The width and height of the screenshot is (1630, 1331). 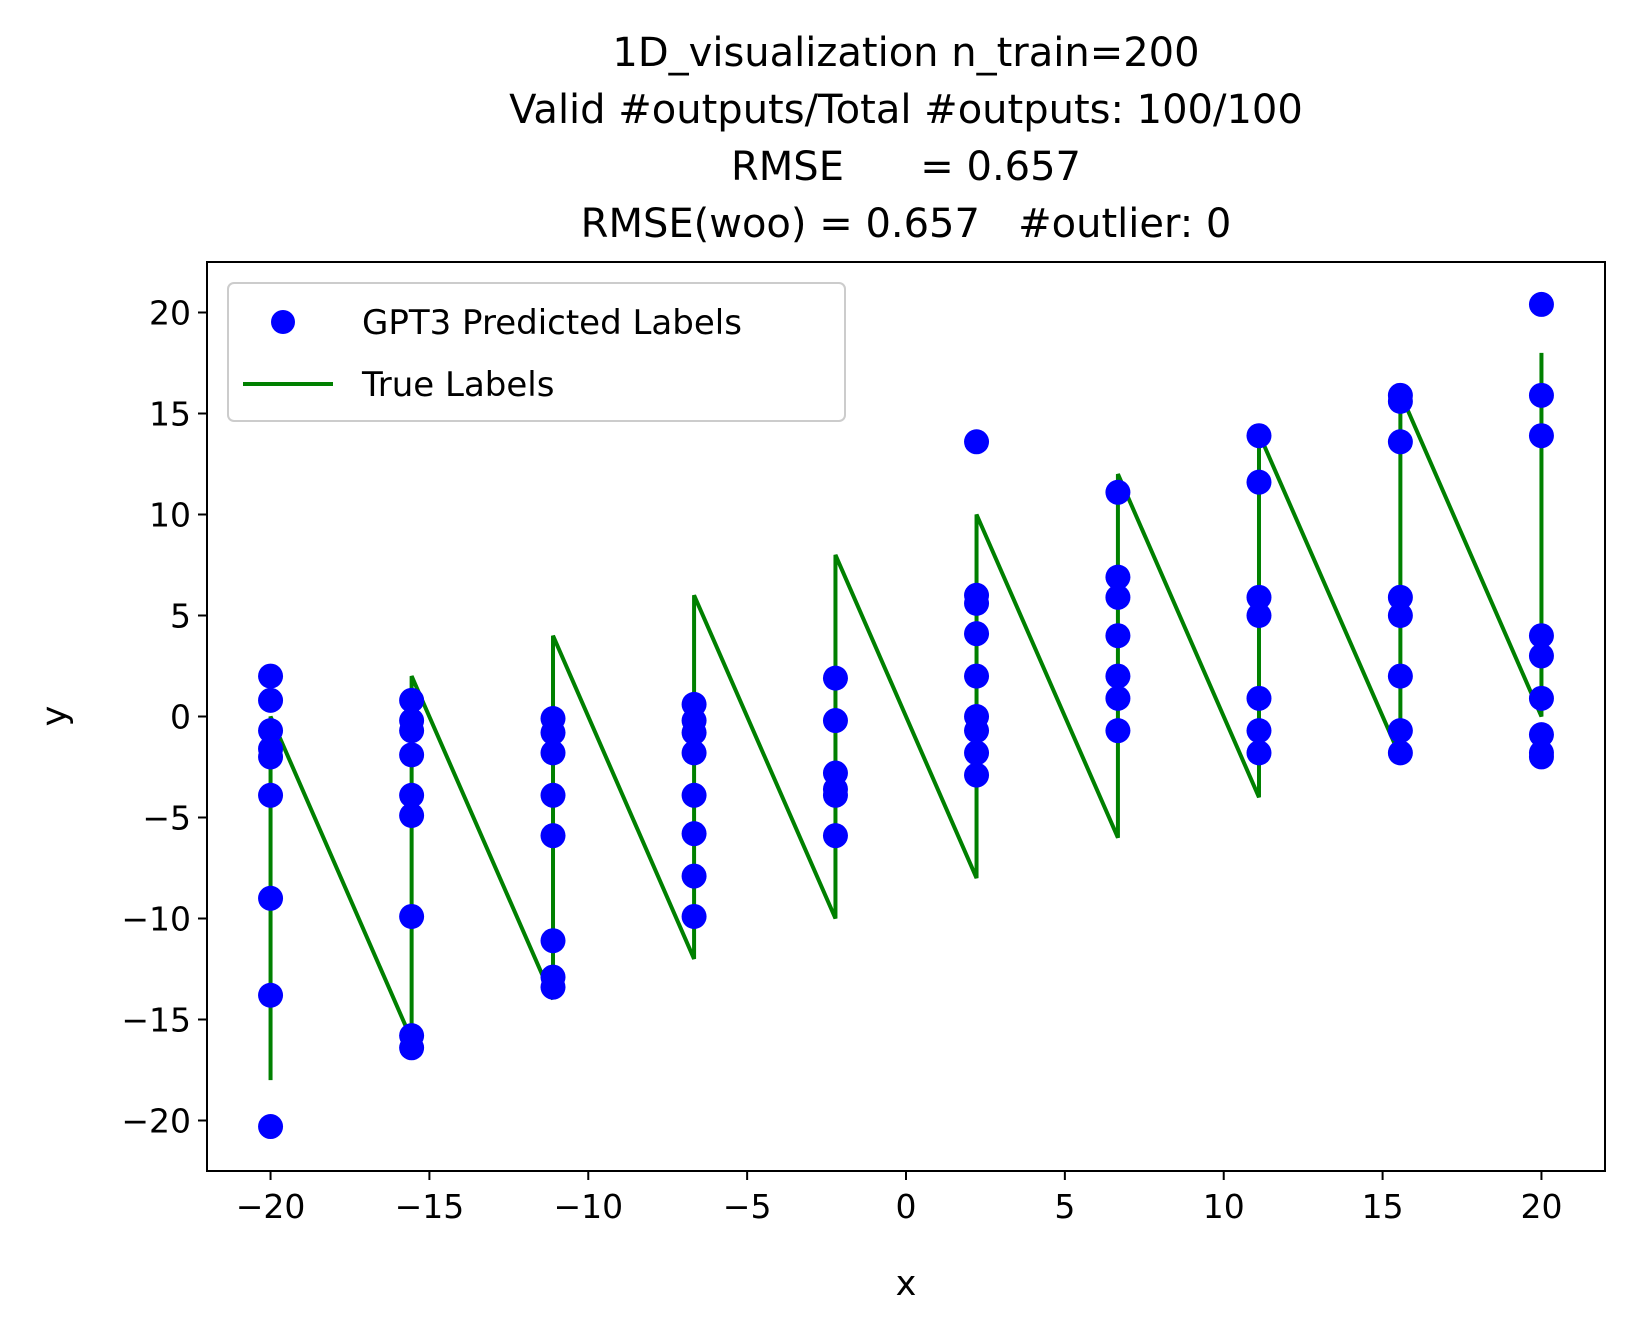 I want to click on legend-label-true: True Labels, so click(x=457, y=385).